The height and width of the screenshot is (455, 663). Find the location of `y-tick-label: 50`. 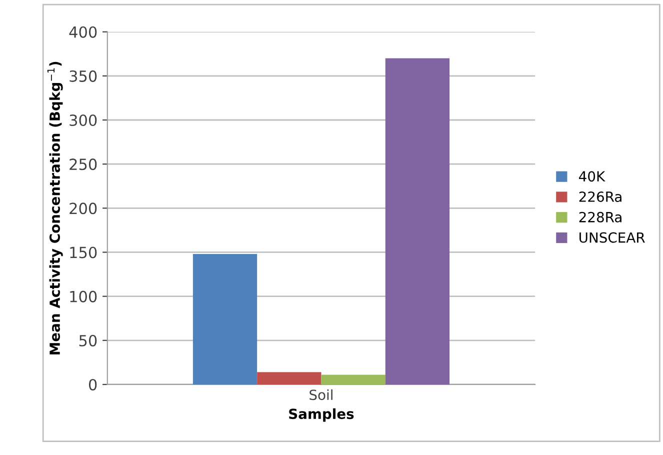

y-tick-label: 50 is located at coordinates (88, 340).